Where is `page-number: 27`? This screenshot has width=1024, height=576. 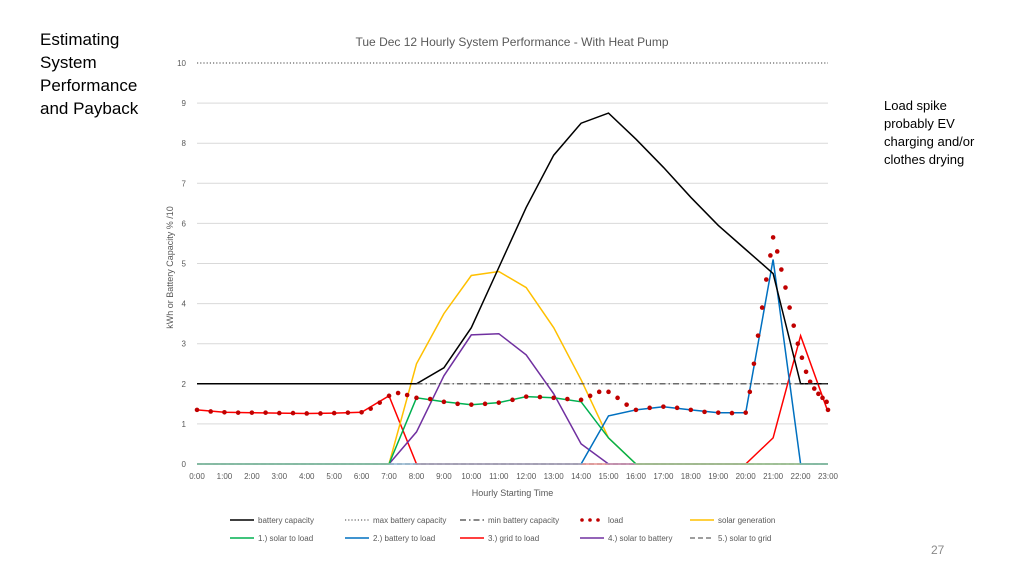
page-number: 27 is located at coordinates (938, 550).